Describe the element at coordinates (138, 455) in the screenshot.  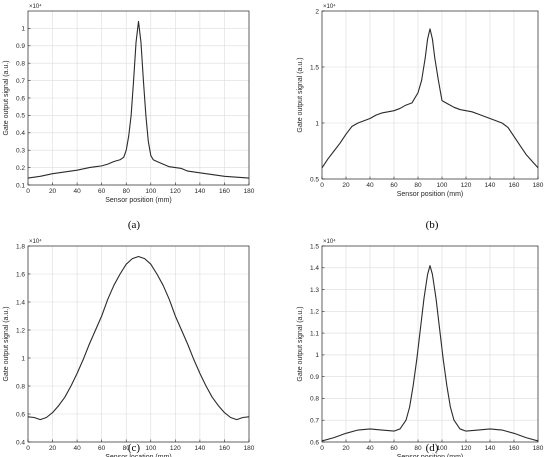
I see `x-axis-label: Sensor location (mm)` at that location.